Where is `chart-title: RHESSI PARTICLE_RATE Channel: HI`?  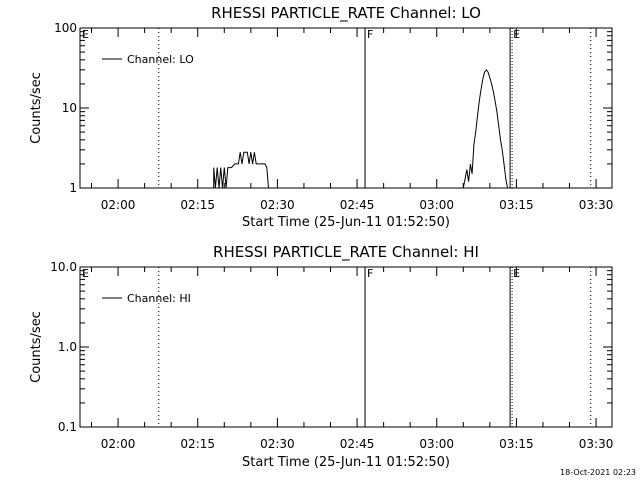
chart-title: RHESSI PARTICLE_RATE Channel: HI is located at coordinates (346, 252).